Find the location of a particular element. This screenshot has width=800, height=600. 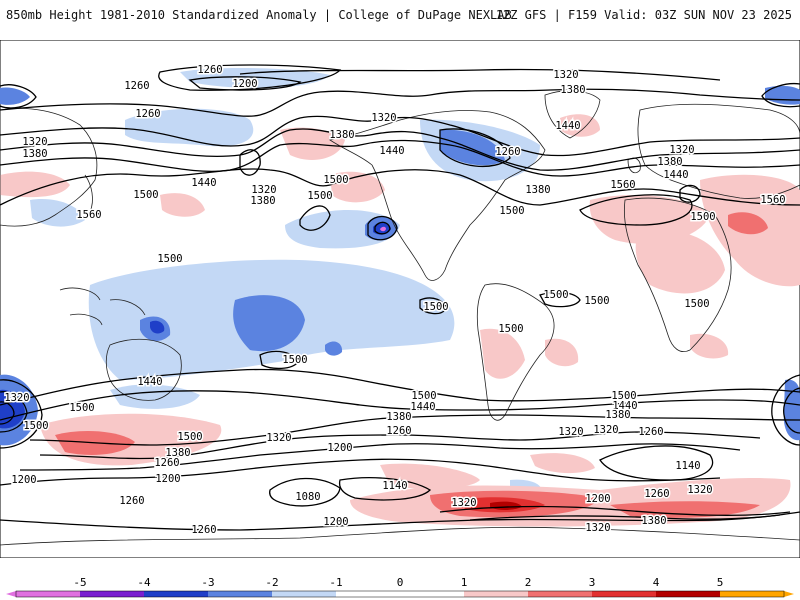

pos-anomaly-south-pacific-east is located at coordinates (430, 476).